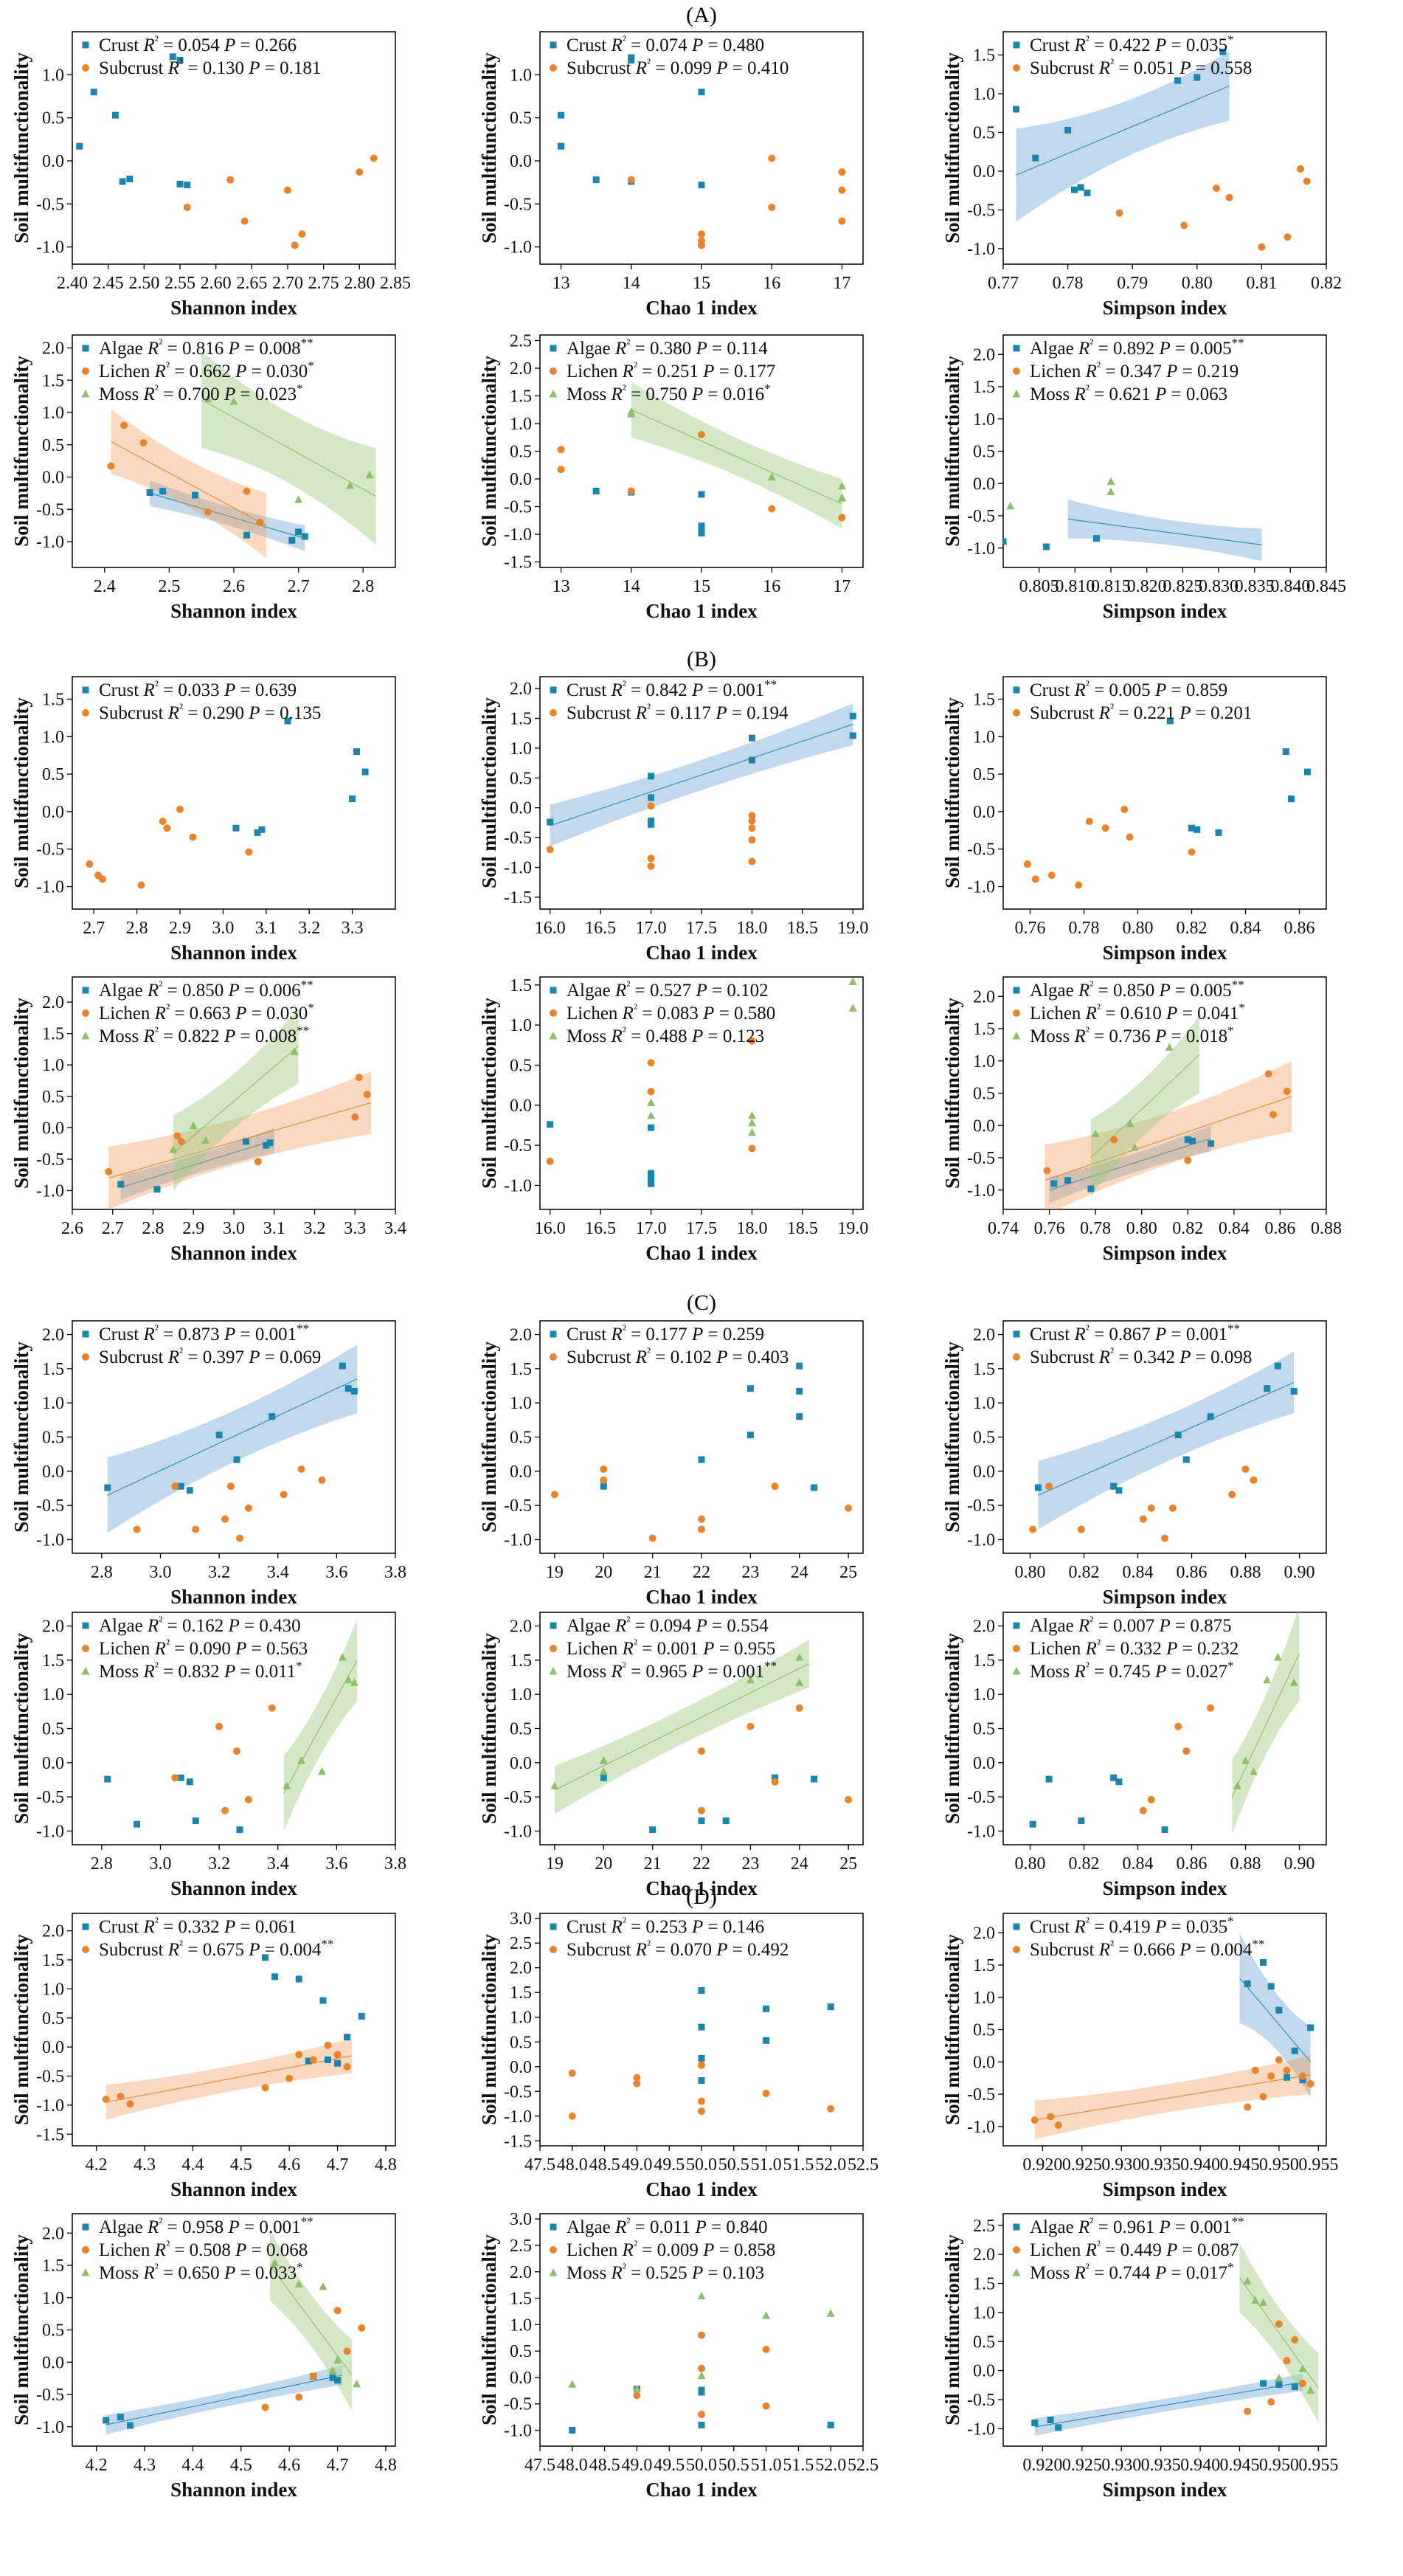 Image resolution: width=1403 pixels, height=2576 pixels. I want to click on x-axis-label: Shannon index, so click(233, 2490).